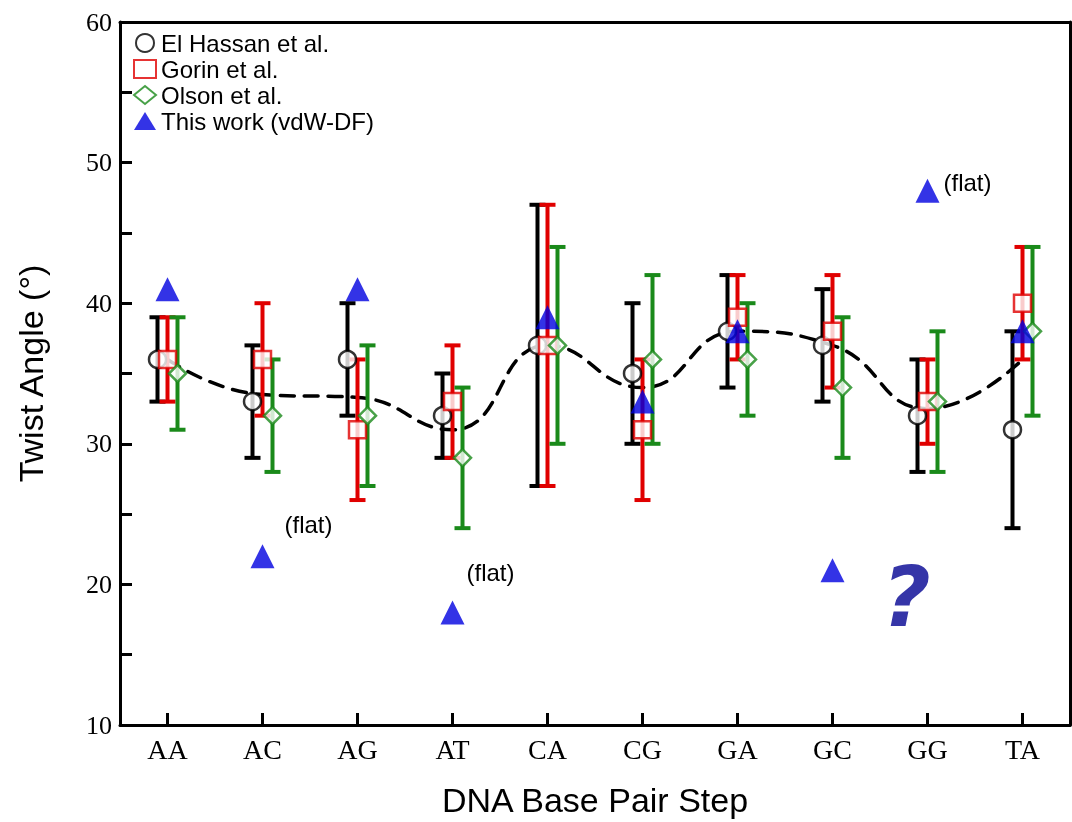  I want to click on x-tick-label: AC, so click(262, 749).